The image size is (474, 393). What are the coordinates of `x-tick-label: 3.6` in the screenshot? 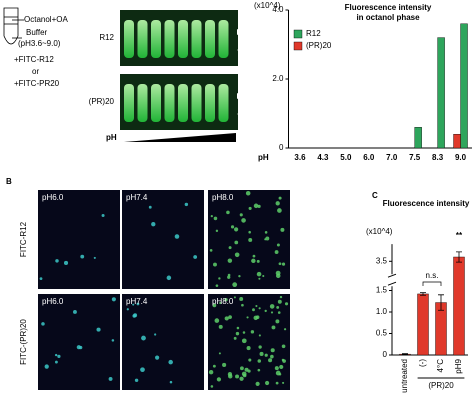 It's located at (300, 157).